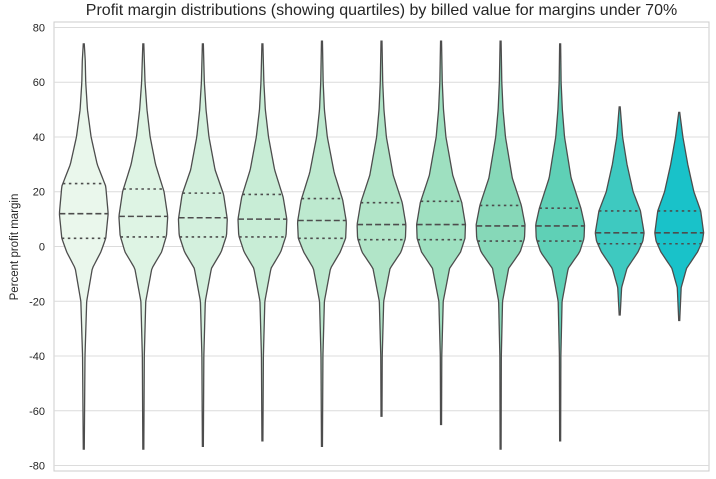 Image resolution: width=716 pixels, height=479 pixels. Describe the element at coordinates (37, 302) in the screenshot. I see `y-tick-label: -20` at that location.